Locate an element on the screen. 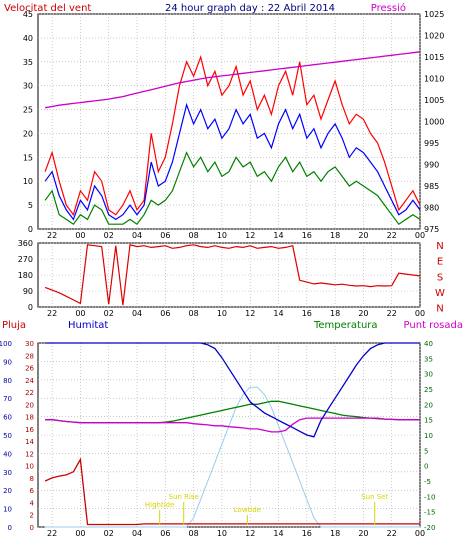  humidity-y-tick: 80 is located at coordinates (7, 381).